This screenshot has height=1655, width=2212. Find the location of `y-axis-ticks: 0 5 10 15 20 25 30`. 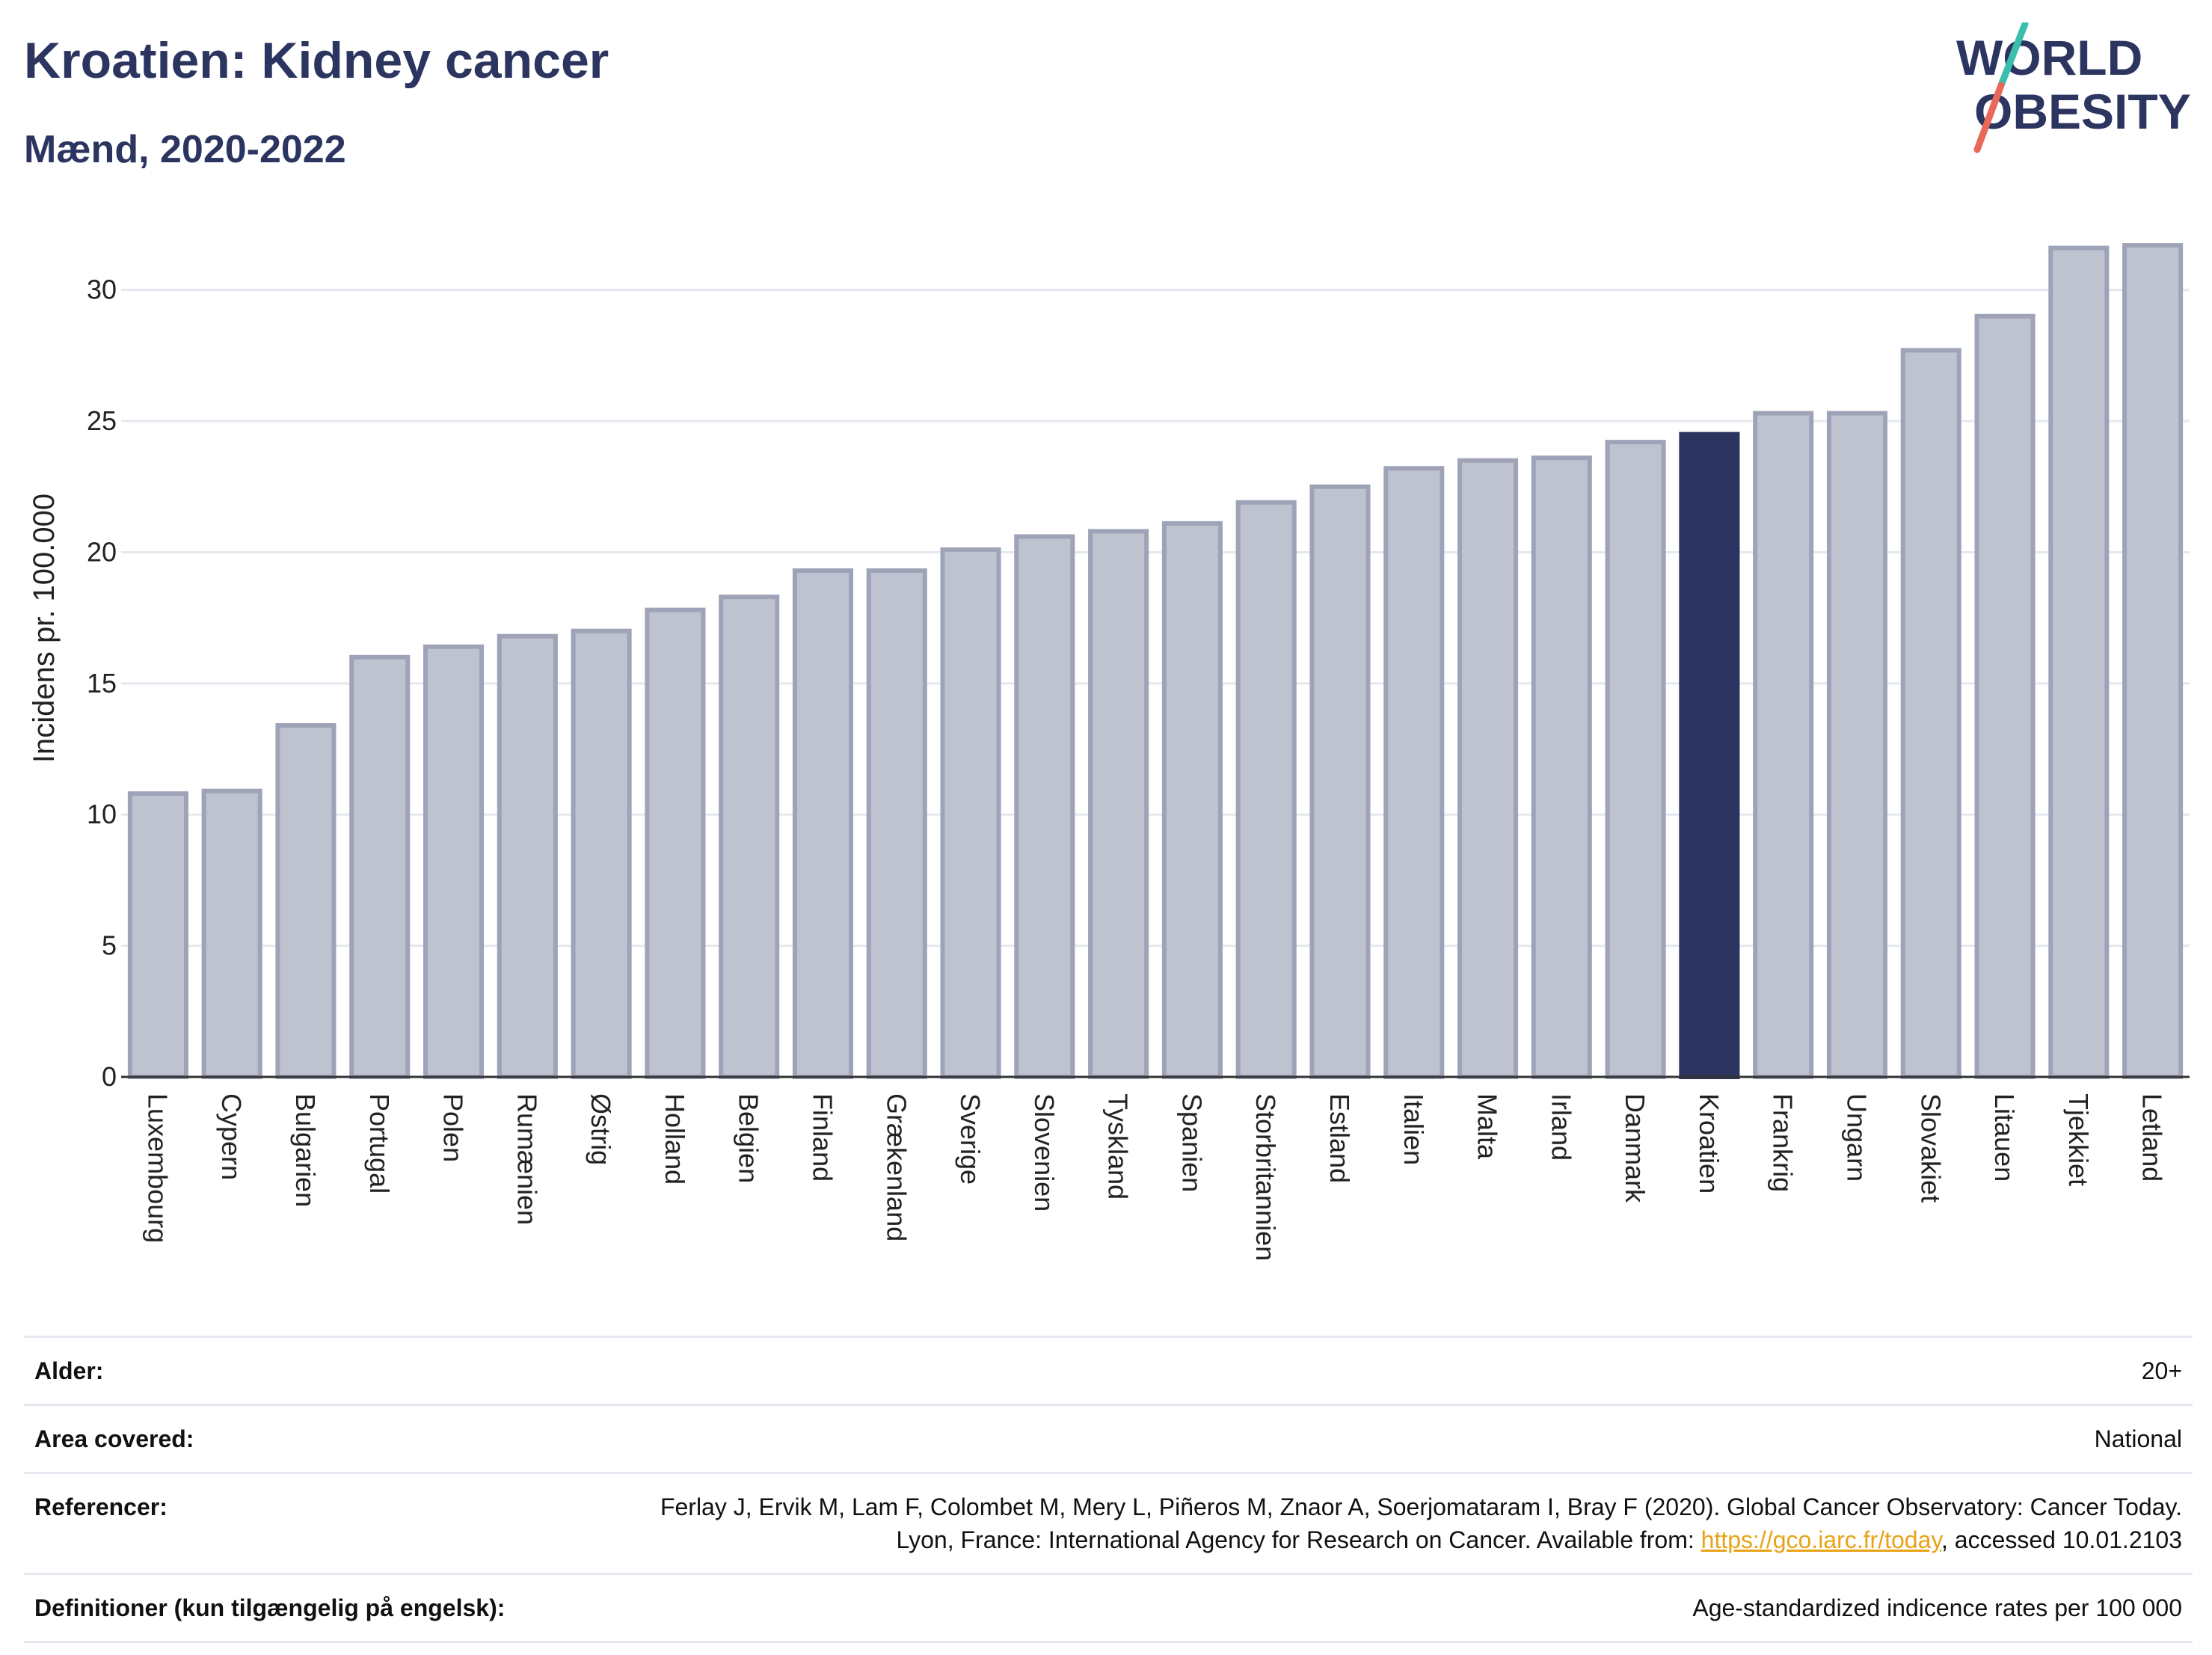

y-axis-ticks: 0 5 10 15 20 25 30 is located at coordinates (102, 683).